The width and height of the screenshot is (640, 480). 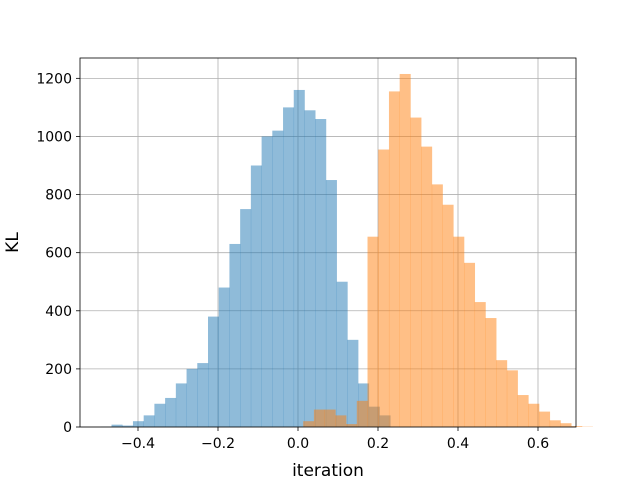 I want to click on x-tick-label: 0.6, so click(x=538, y=444).